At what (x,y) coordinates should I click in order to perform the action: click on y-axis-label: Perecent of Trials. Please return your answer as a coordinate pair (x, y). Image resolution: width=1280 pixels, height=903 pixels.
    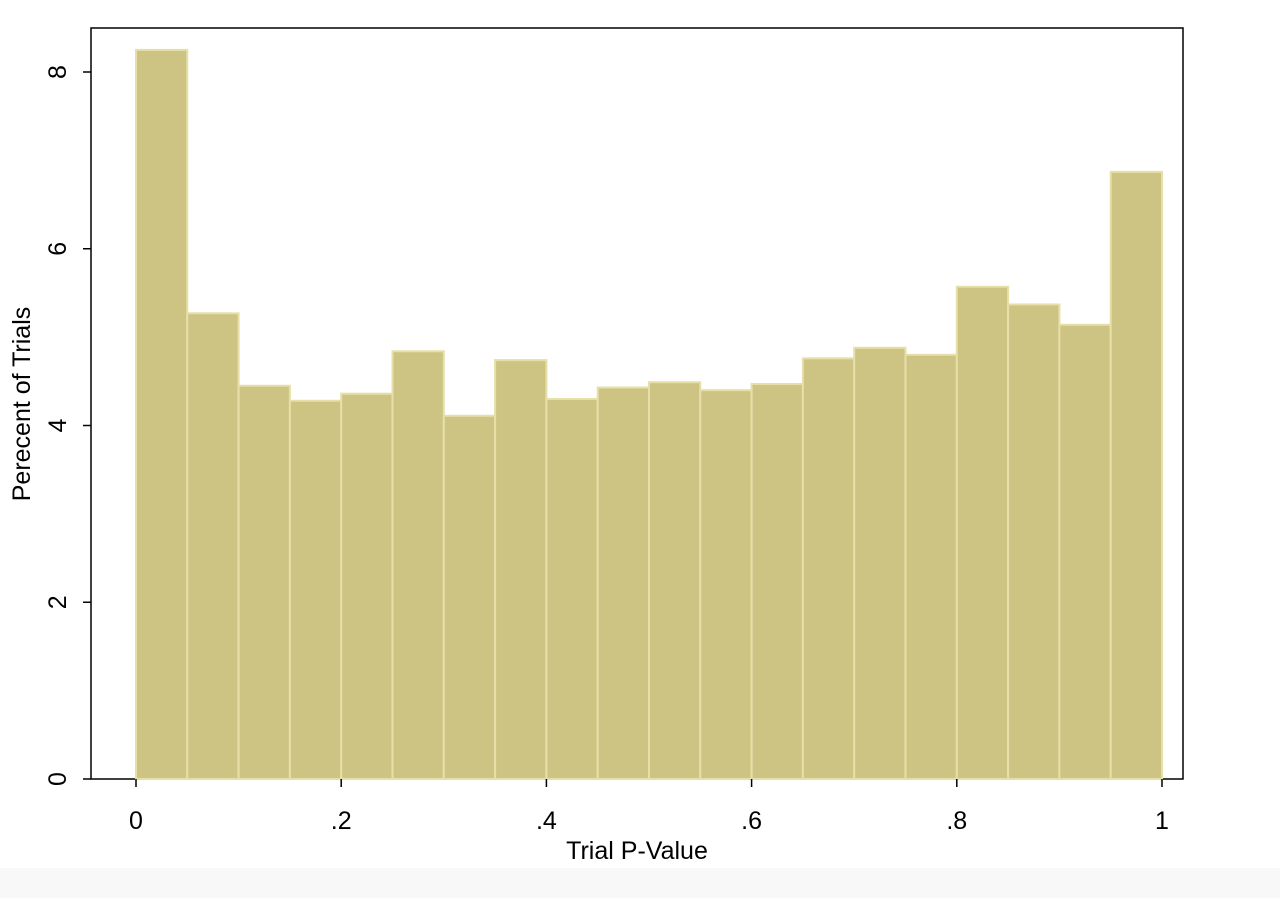
    Looking at the image, I should click on (22, 404).